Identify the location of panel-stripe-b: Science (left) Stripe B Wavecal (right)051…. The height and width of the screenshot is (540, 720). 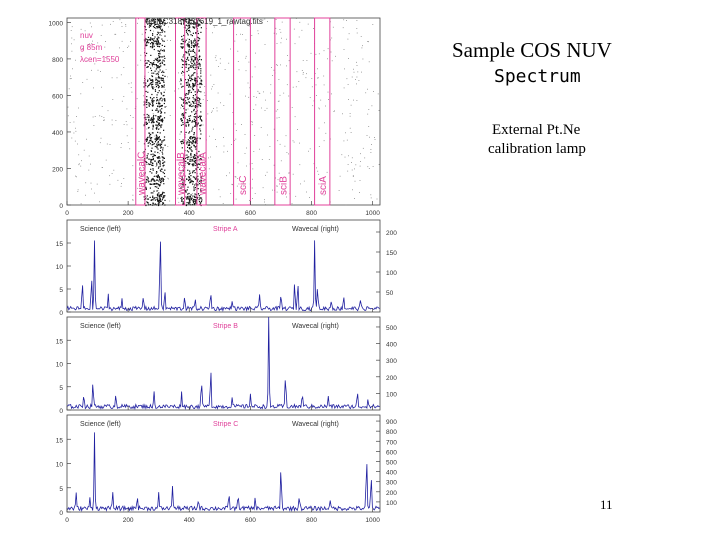
(226, 365).